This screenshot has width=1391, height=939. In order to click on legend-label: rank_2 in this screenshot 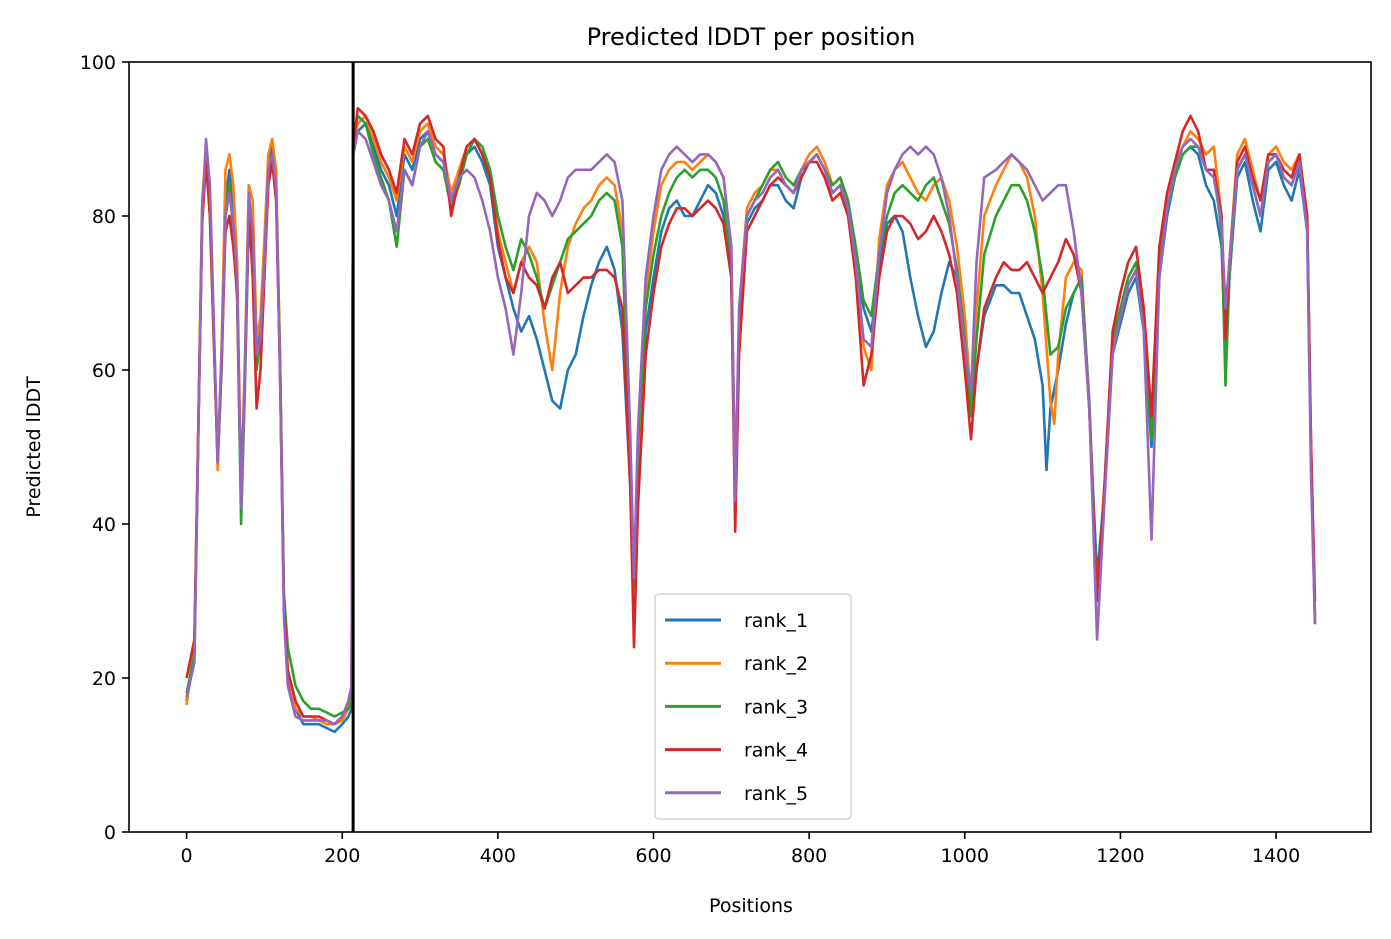, I will do `click(776, 664)`.